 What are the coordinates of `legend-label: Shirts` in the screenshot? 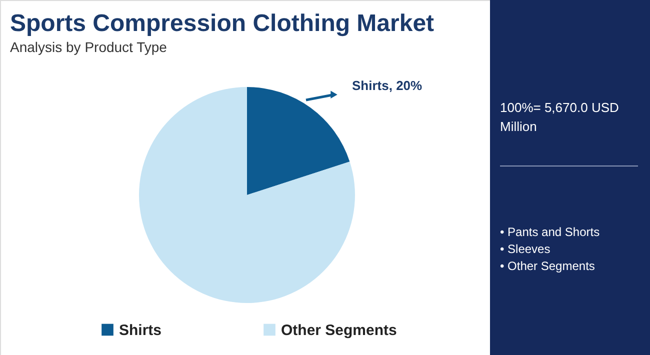 It's located at (140, 330).